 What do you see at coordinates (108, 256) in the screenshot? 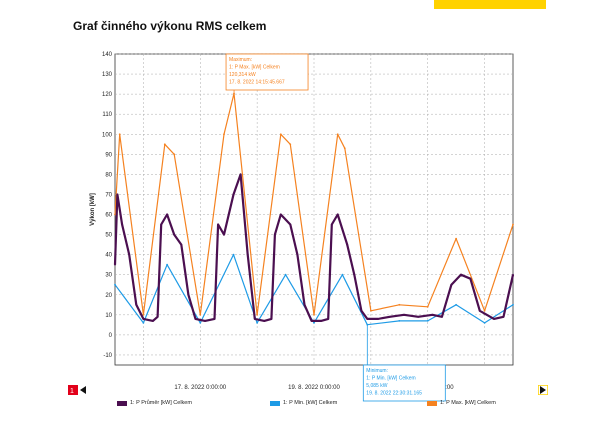
I see `y-tick-label: 40` at bounding box center [108, 256].